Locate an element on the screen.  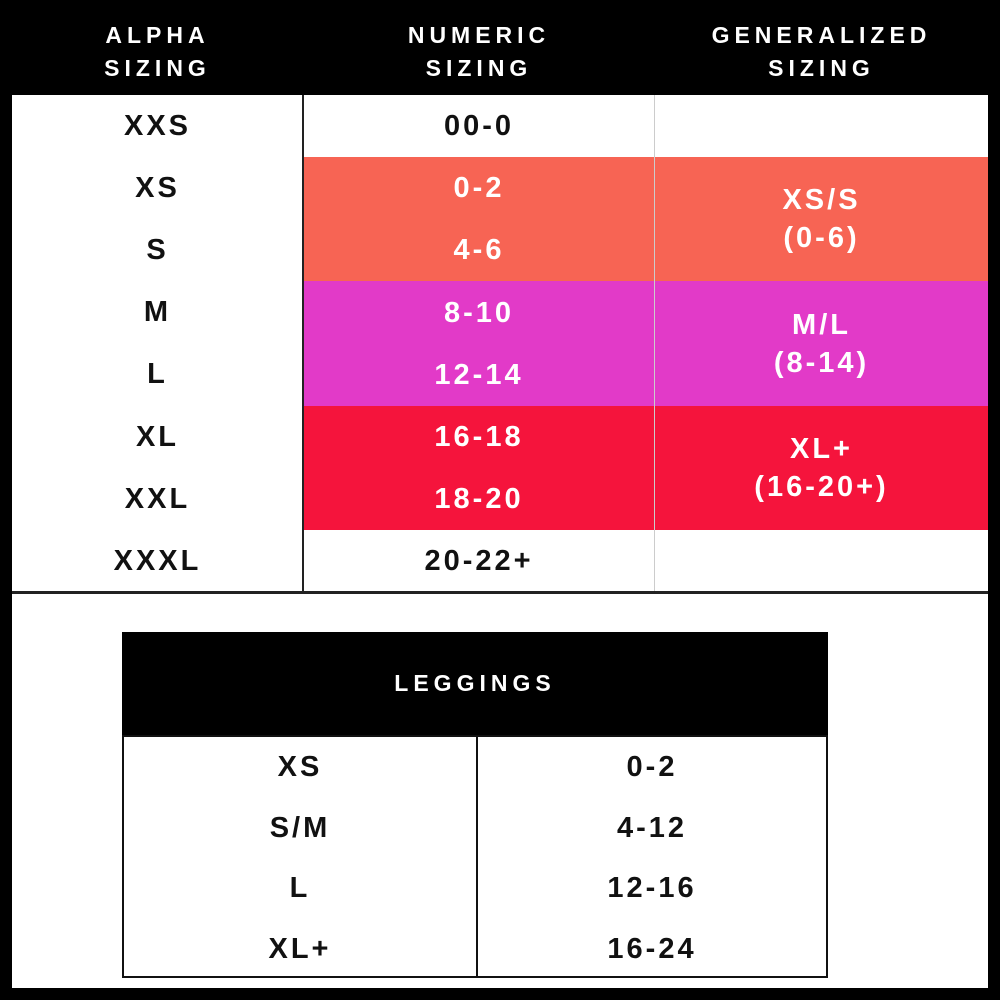
numeric-cell: 4-6 is located at coordinates (479, 250).